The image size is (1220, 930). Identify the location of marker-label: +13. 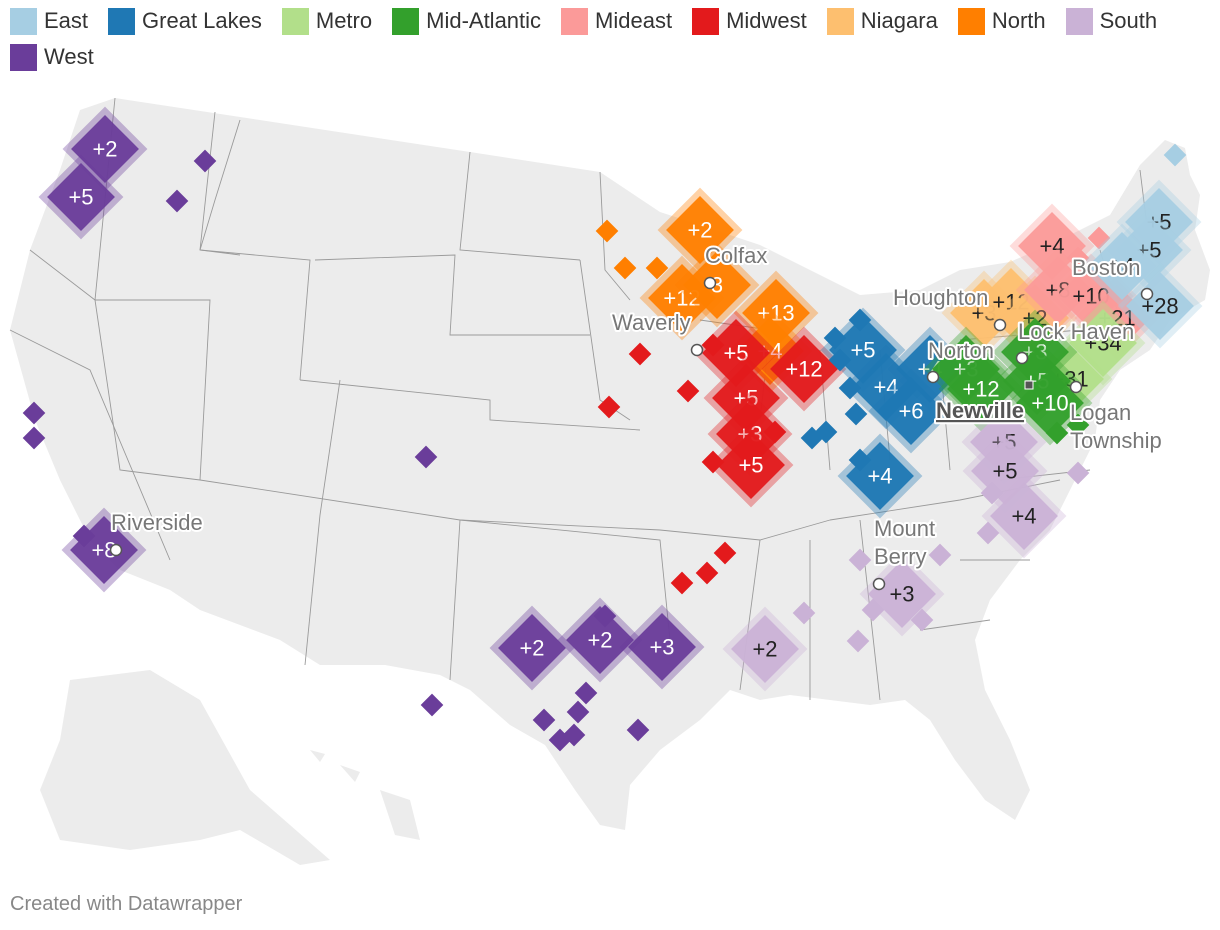
(775, 313).